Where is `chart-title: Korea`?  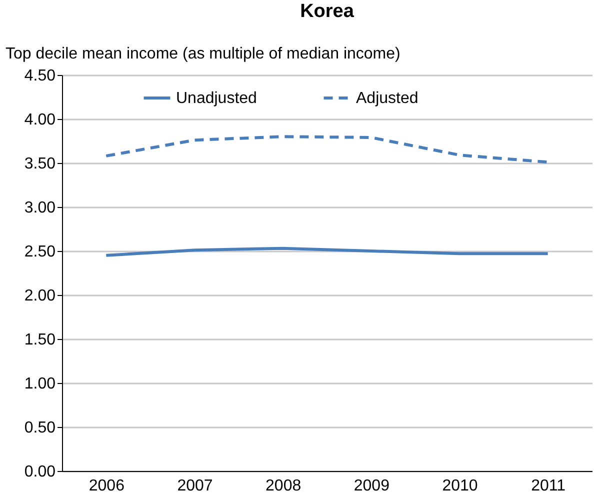 chart-title: Korea is located at coordinates (327, 11).